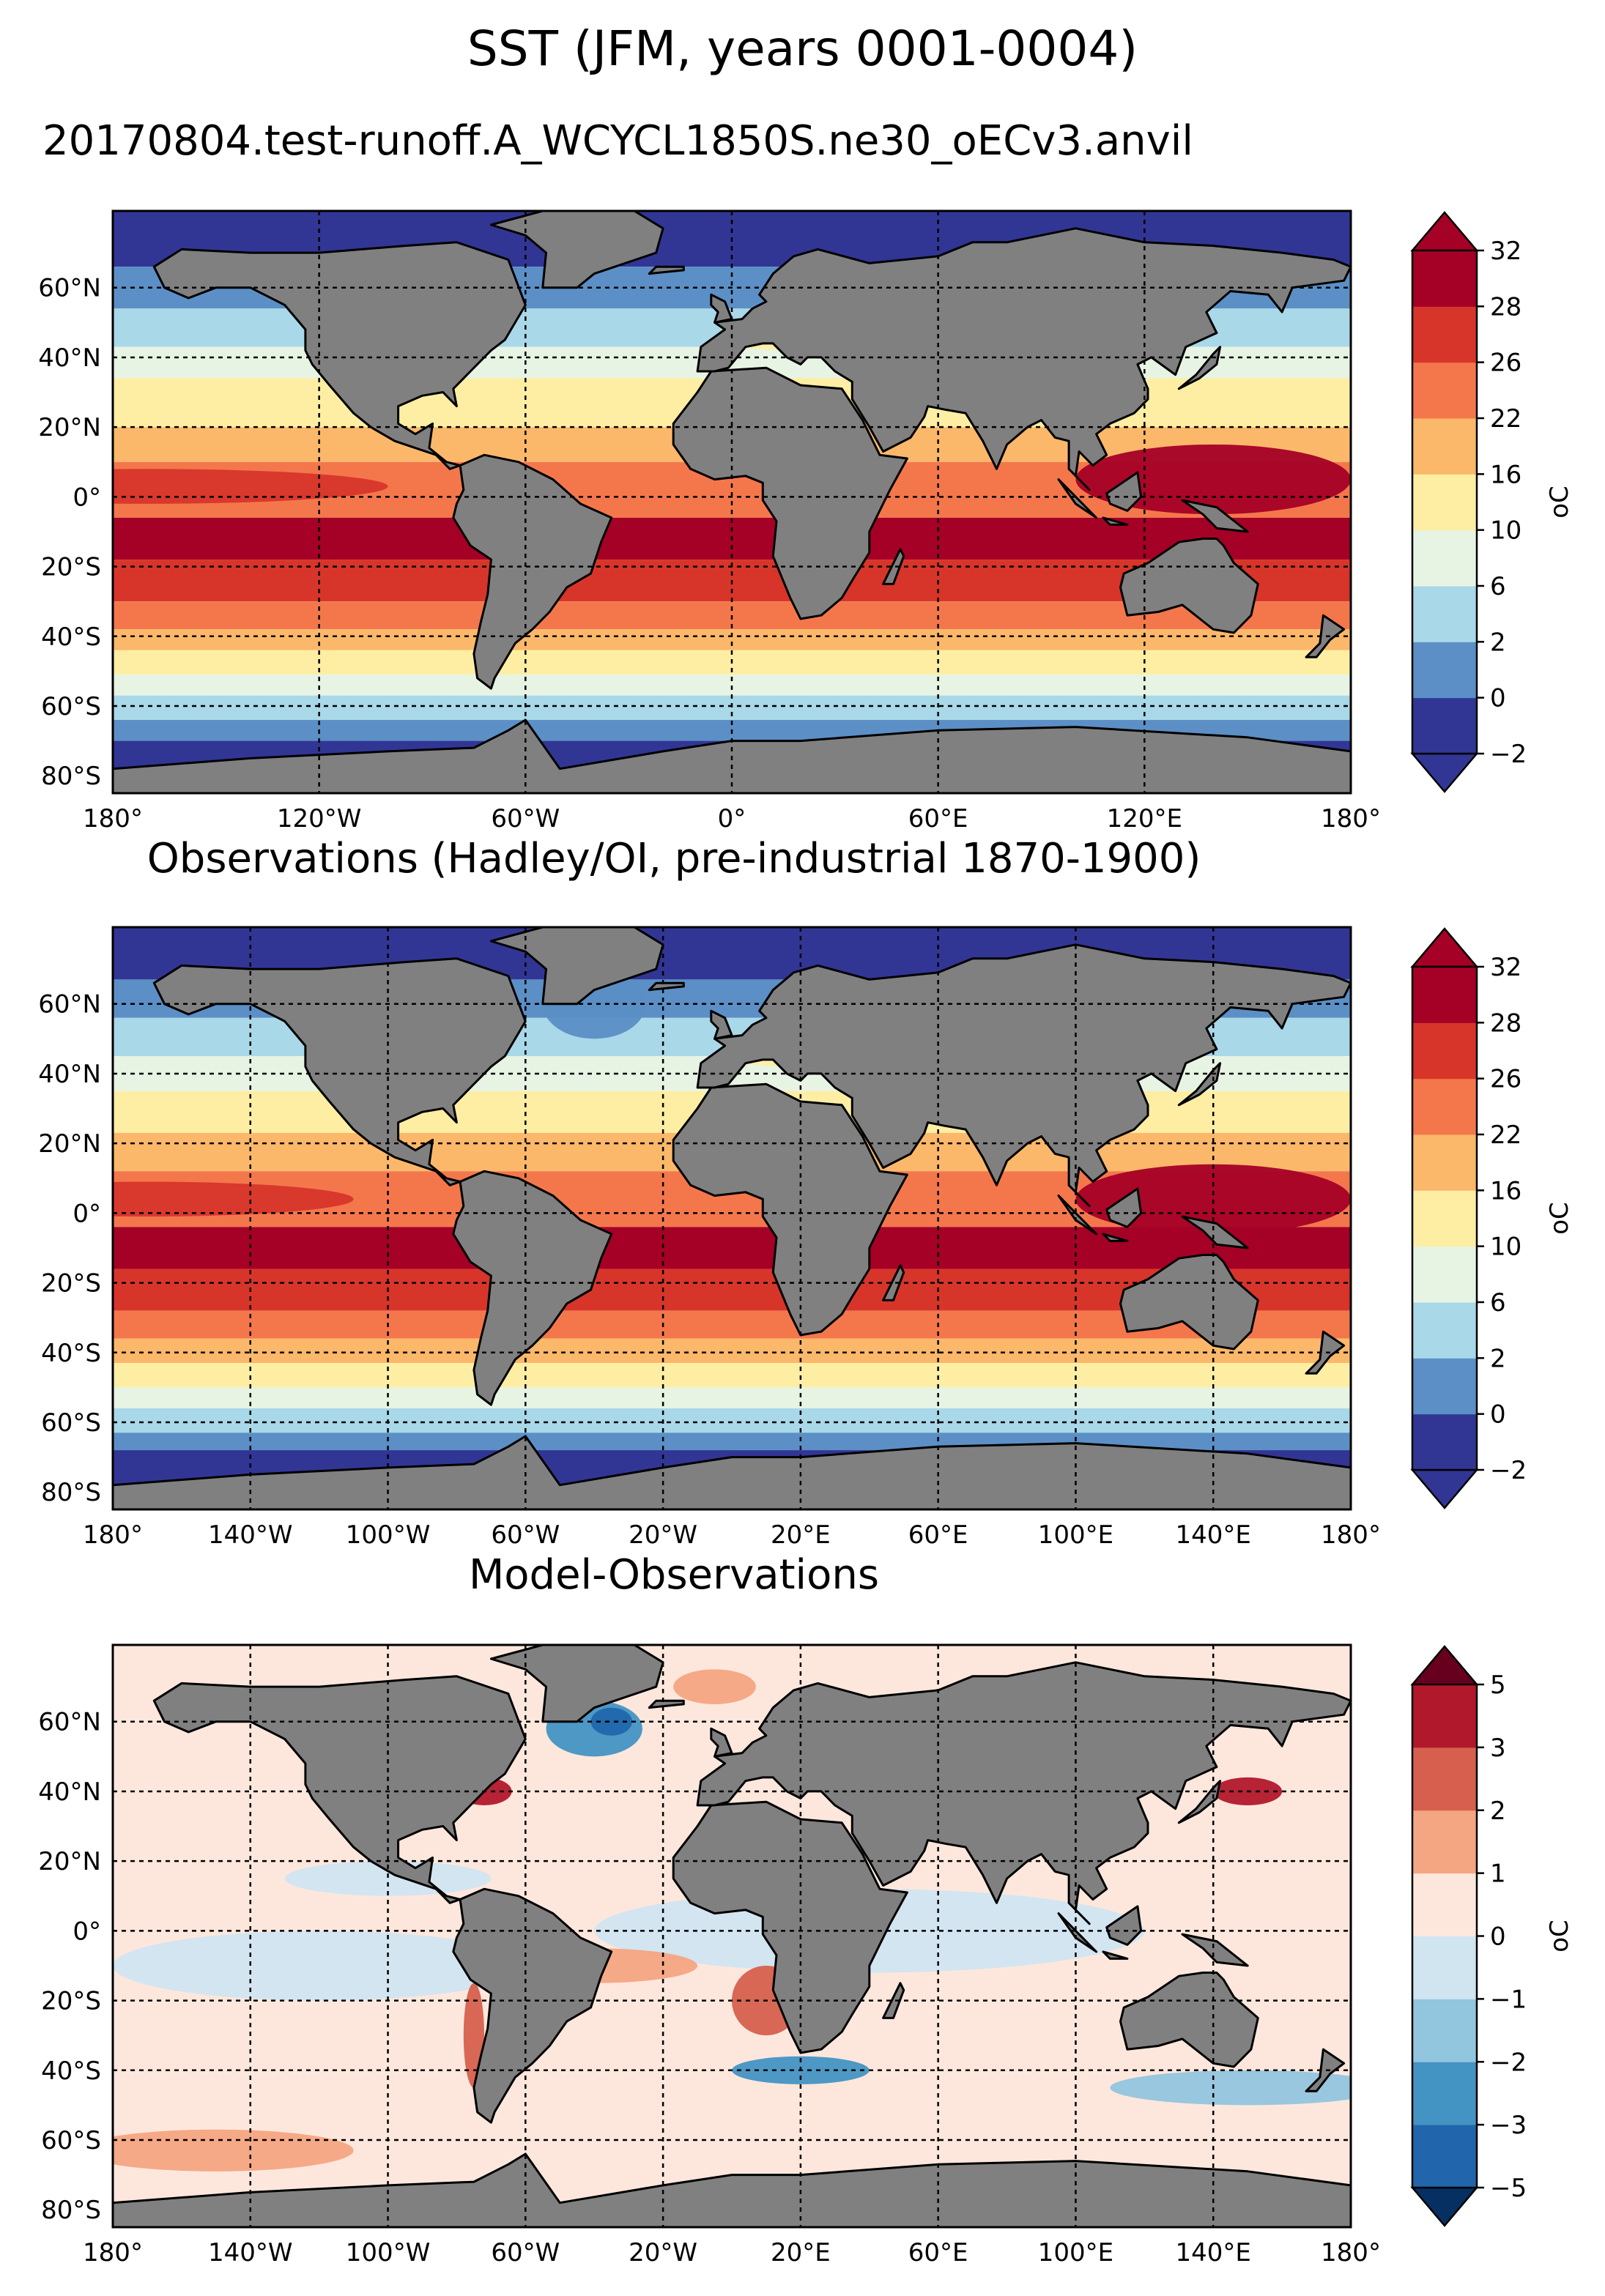 The image size is (1605, 2296). I want to click on y-tick-label: 60°S, so click(71, 706).